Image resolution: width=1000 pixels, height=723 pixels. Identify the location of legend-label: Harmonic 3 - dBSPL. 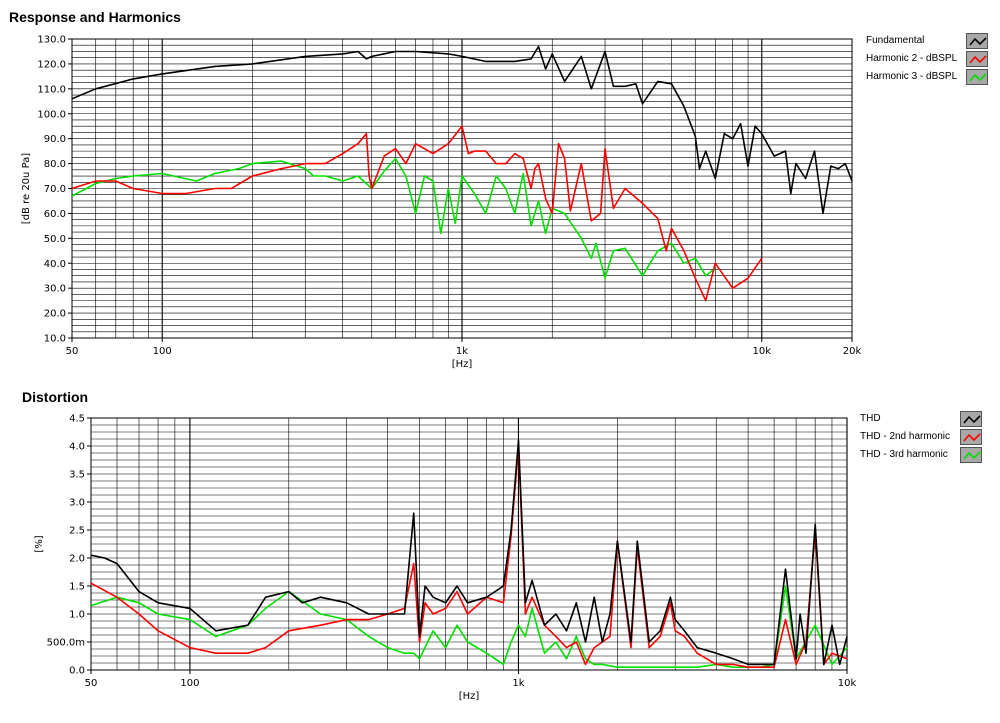
(912, 76).